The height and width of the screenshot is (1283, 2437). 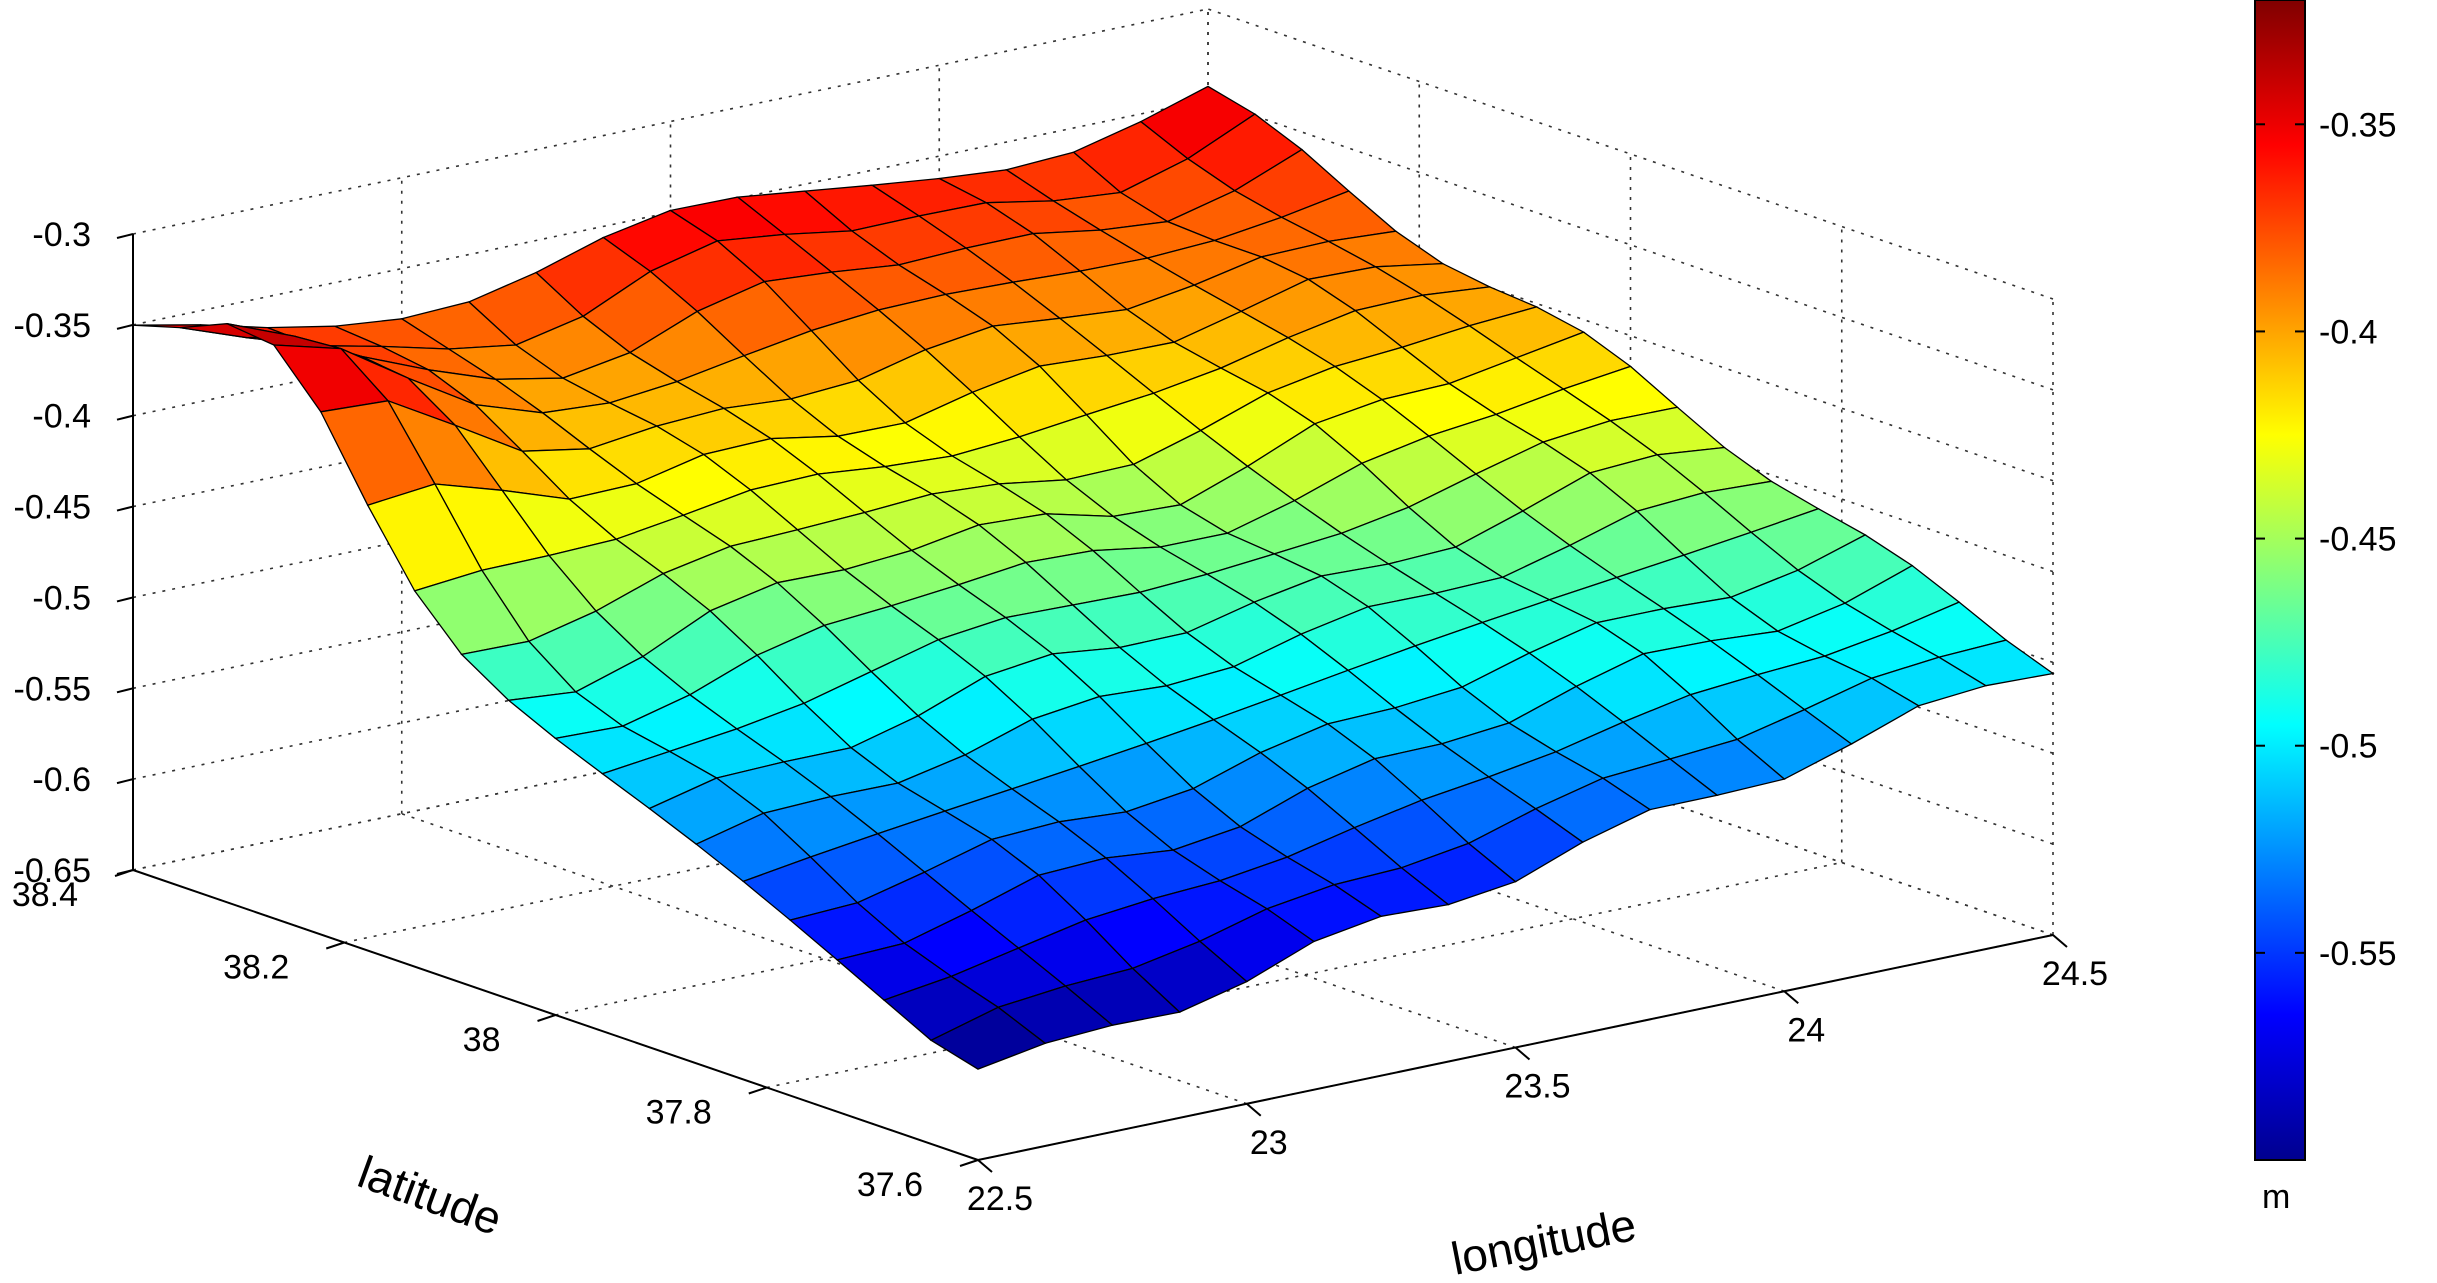 What do you see at coordinates (1000, 1199) in the screenshot?
I see `x-tick-label: 22.5` at bounding box center [1000, 1199].